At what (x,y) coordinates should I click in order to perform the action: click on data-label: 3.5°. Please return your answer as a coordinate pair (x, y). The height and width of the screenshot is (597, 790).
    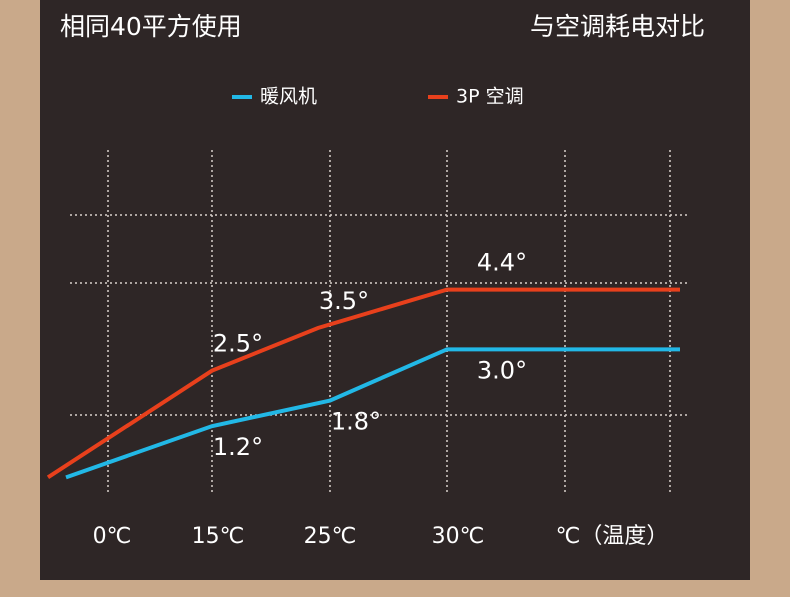
    Looking at the image, I should click on (344, 301).